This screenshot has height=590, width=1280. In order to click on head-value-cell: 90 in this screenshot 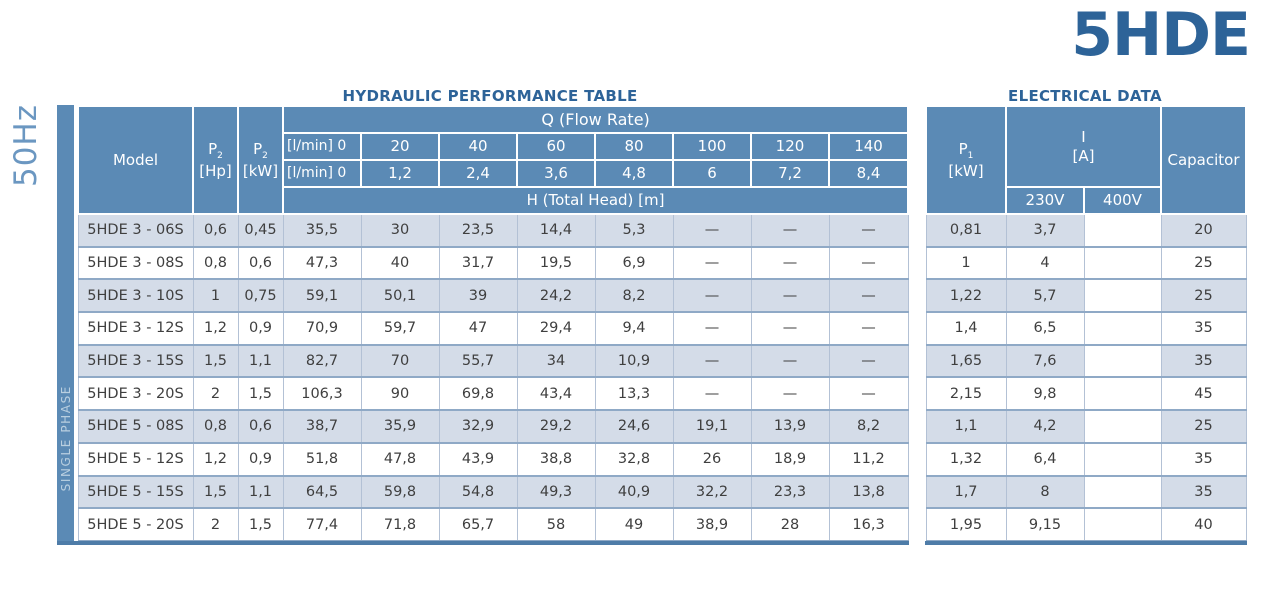, I will do `click(400, 393)`.